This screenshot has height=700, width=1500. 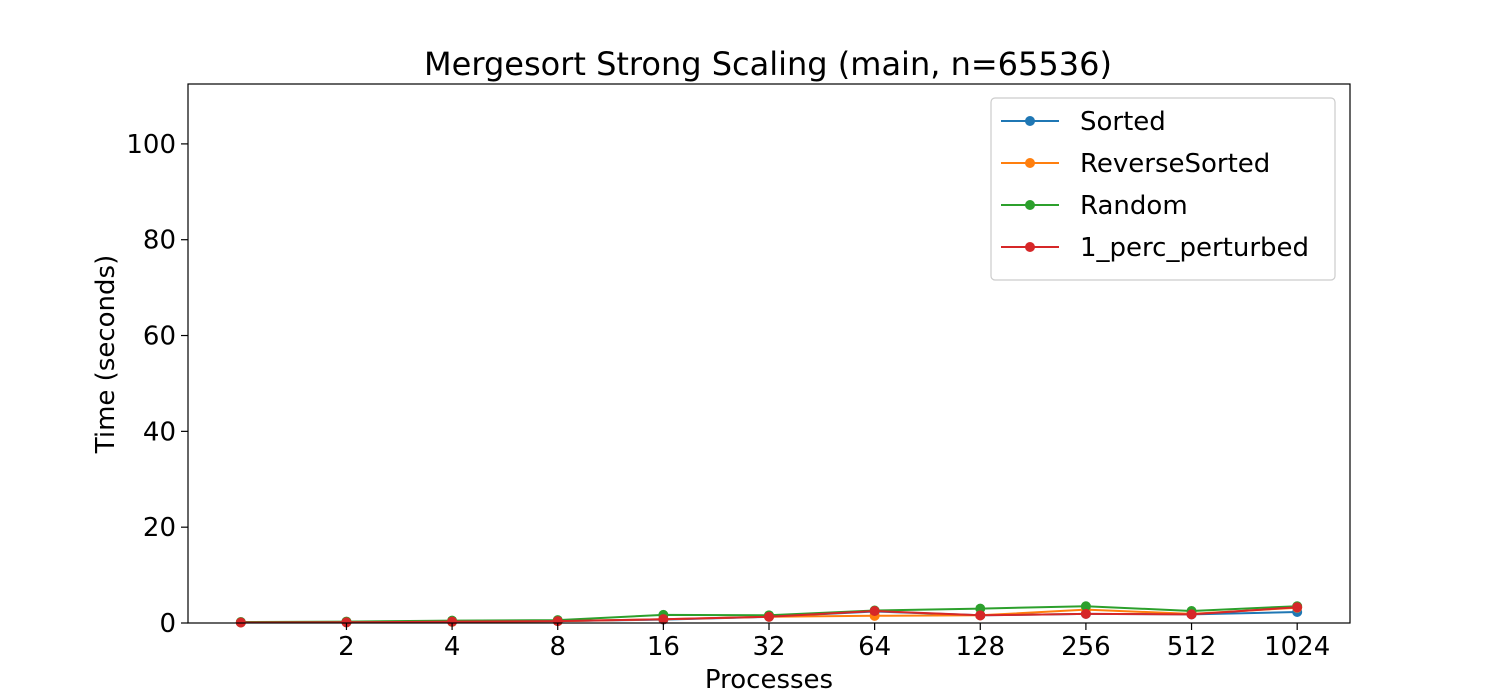 I want to click on x-tick-label: 32, so click(x=768, y=647).